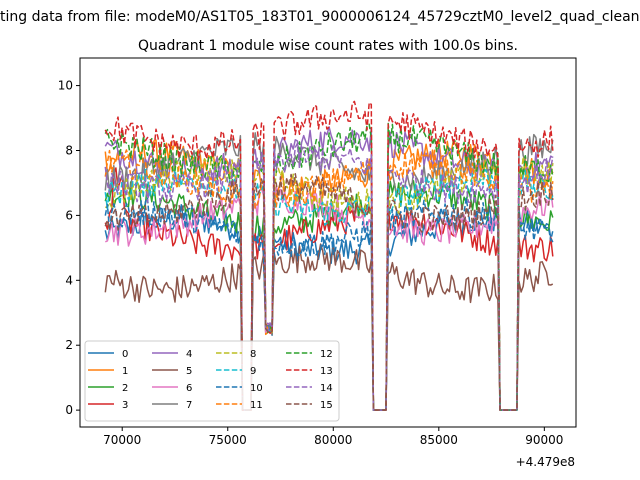  I want to click on x-tick-label: 80000, so click(333, 440).